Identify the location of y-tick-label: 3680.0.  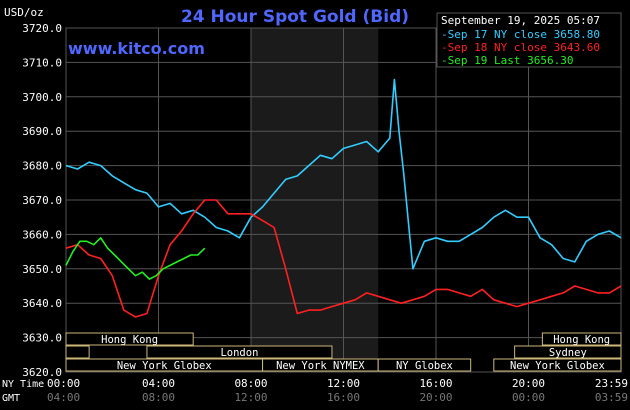
(42, 166).